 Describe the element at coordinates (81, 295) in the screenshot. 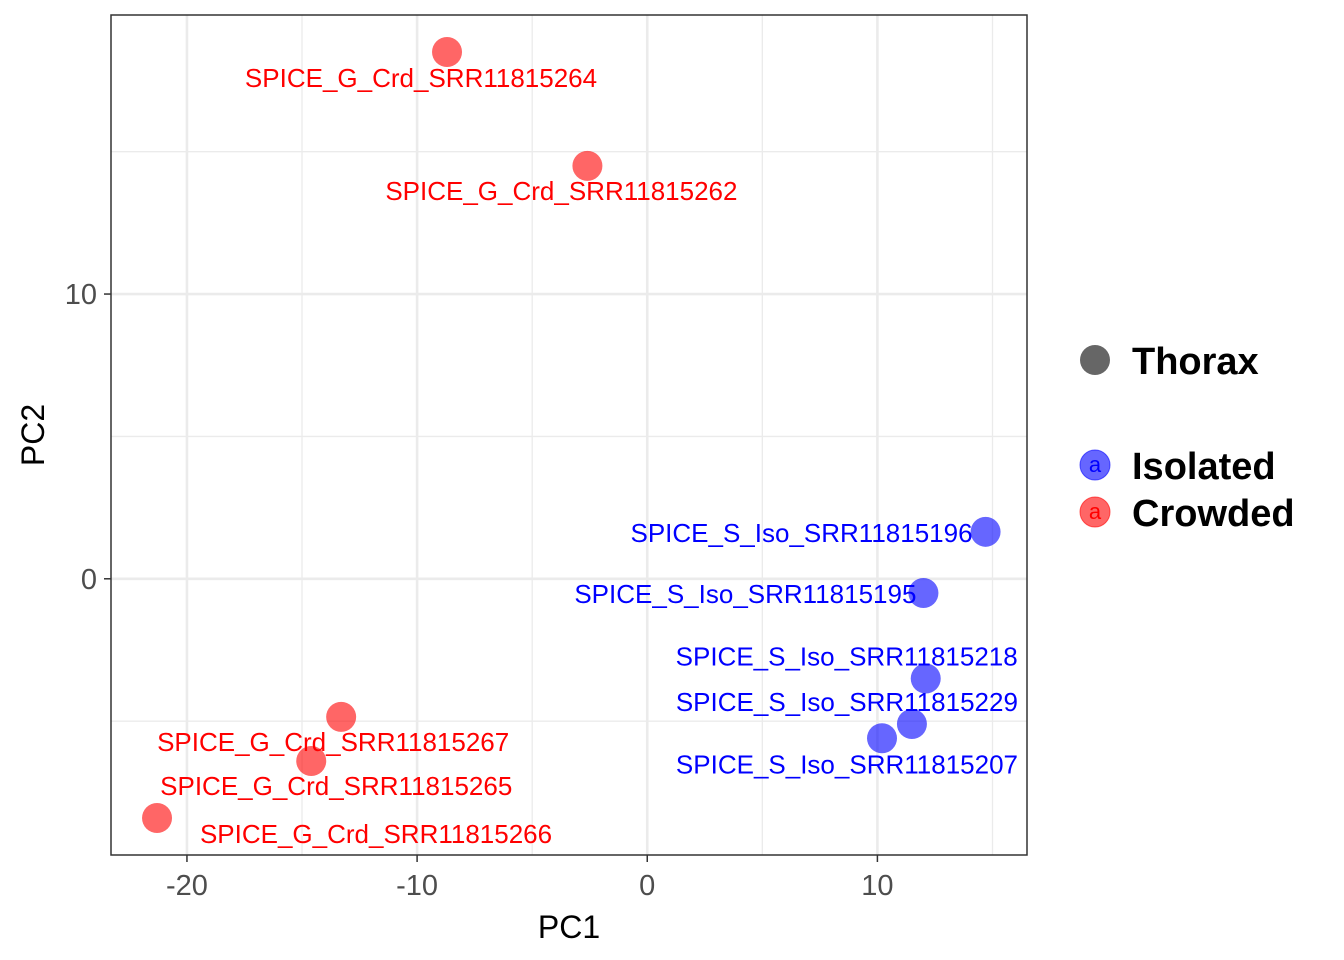

I see `y-tick-label: 10` at that location.